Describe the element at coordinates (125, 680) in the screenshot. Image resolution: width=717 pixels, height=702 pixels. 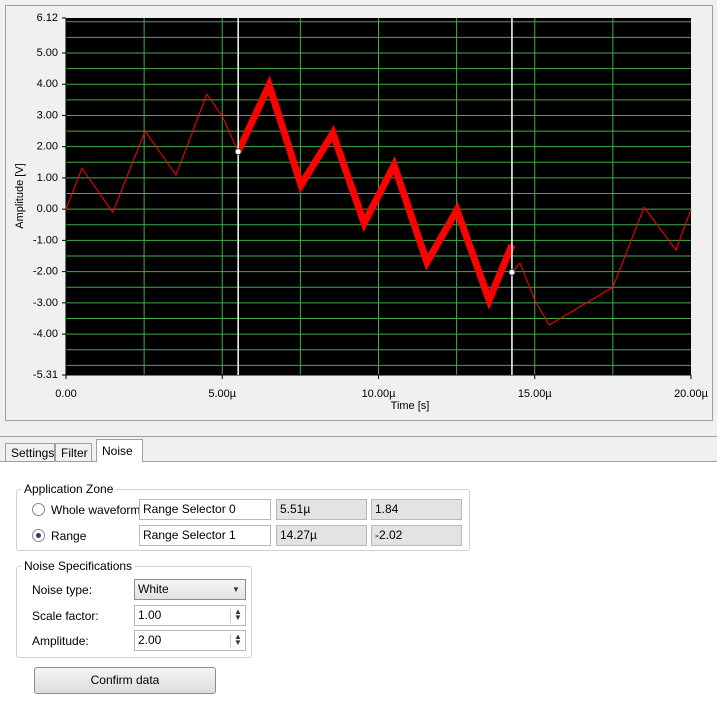
I see `confirm-button: Confirm data` at that location.